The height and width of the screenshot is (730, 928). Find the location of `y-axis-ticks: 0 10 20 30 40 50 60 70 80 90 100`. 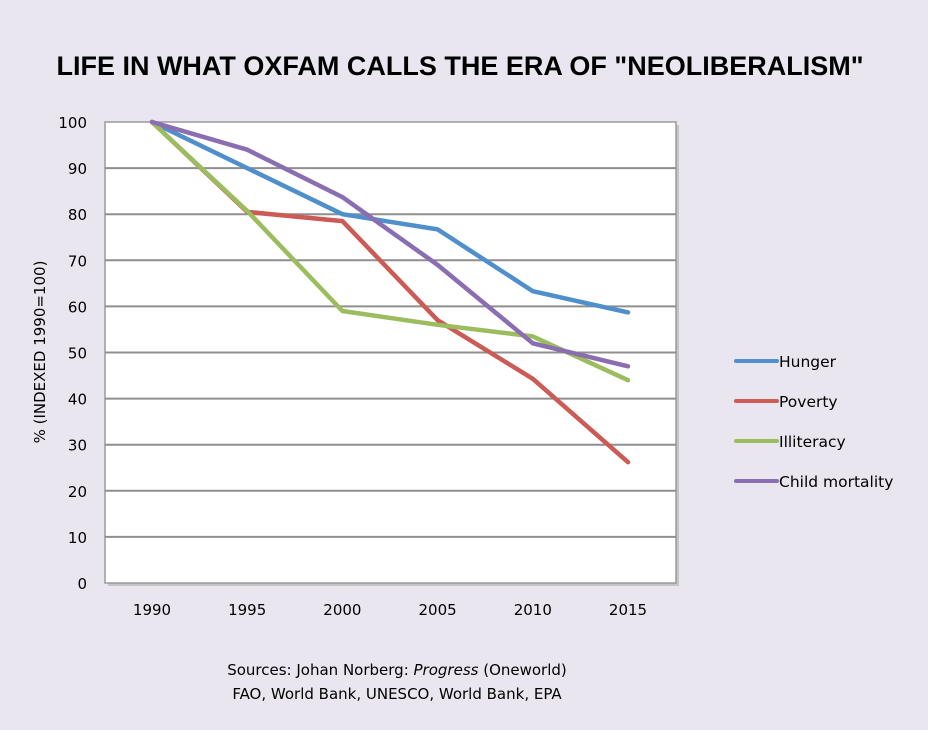

y-axis-ticks: 0 10 20 30 40 50 60 70 80 90 100 is located at coordinates (72, 353).